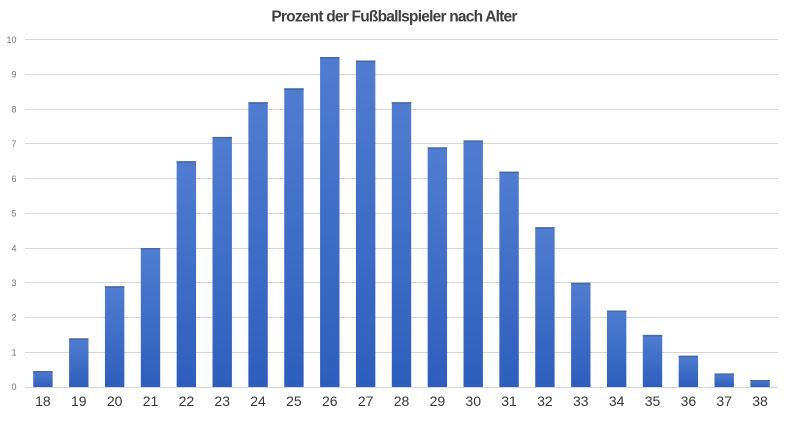 The width and height of the screenshot is (800, 424). What do you see at coordinates (11, 40) in the screenshot?
I see `svg-text: 10` at bounding box center [11, 40].